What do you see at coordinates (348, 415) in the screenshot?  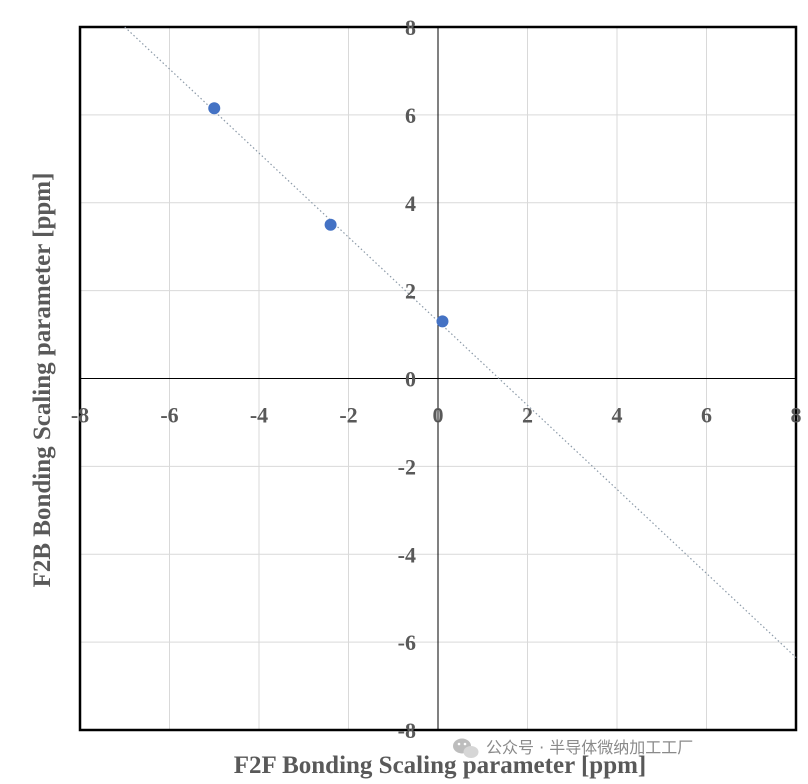 I see `x-tick-label: -2` at bounding box center [348, 415].